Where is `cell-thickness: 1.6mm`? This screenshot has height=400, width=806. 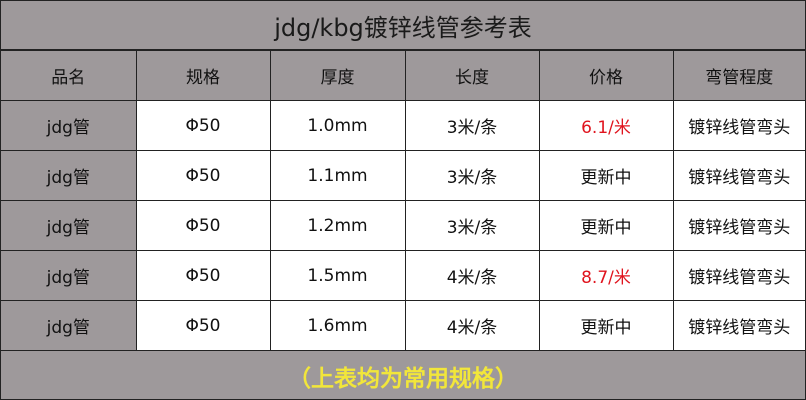 cell-thickness: 1.6mm is located at coordinates (337, 325).